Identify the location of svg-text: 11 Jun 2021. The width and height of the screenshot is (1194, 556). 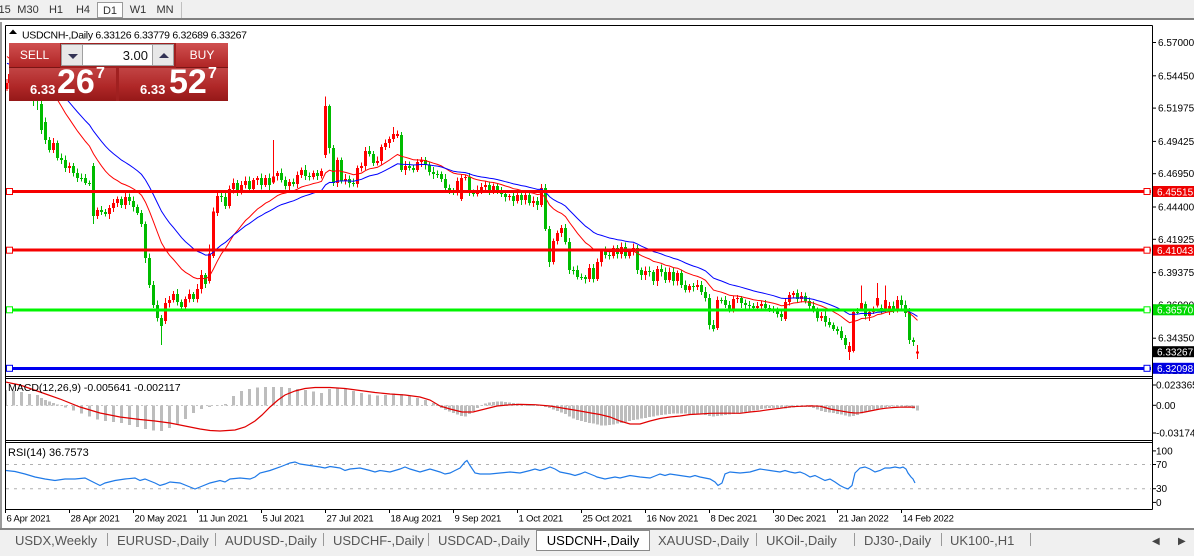
(223, 519).